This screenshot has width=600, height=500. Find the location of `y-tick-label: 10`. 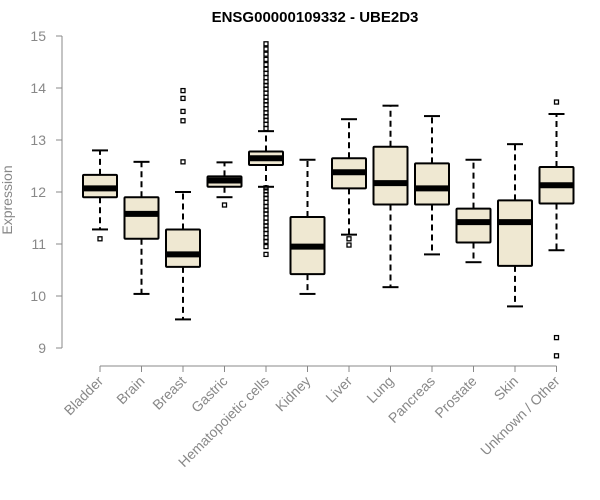

y-tick-label: 10 is located at coordinates (38, 296).